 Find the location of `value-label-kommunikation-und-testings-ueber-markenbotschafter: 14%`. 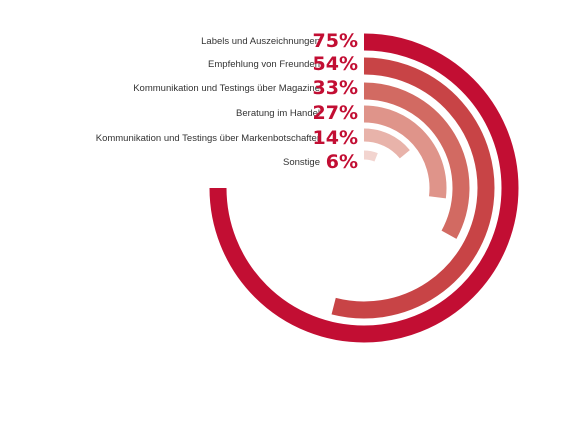

value-label-kommunikation-und-testings-ueber-markenbotschafter: 14% is located at coordinates (335, 138).